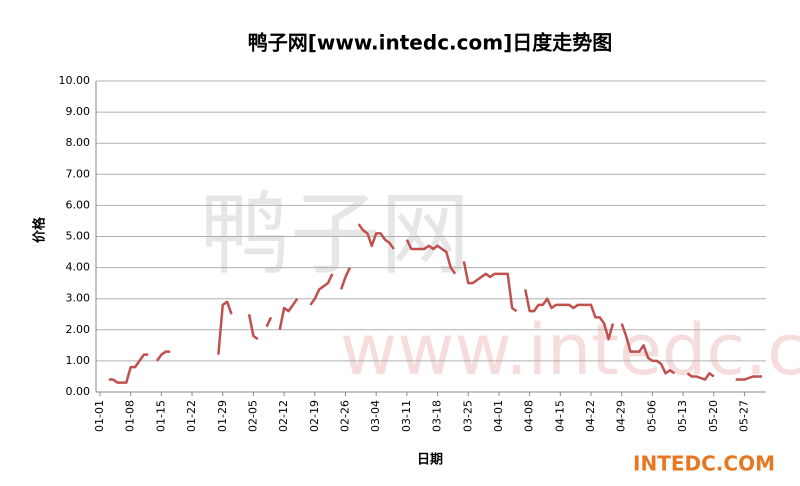 This screenshot has width=800, height=486. Describe the element at coordinates (78, 391) in the screenshot. I see `y-tick-label: 0.00` at that location.